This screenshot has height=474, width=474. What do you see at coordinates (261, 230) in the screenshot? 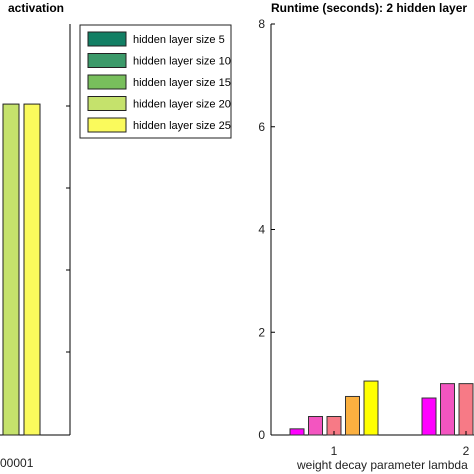
I see `right-ytick-label: 4` at bounding box center [261, 230].